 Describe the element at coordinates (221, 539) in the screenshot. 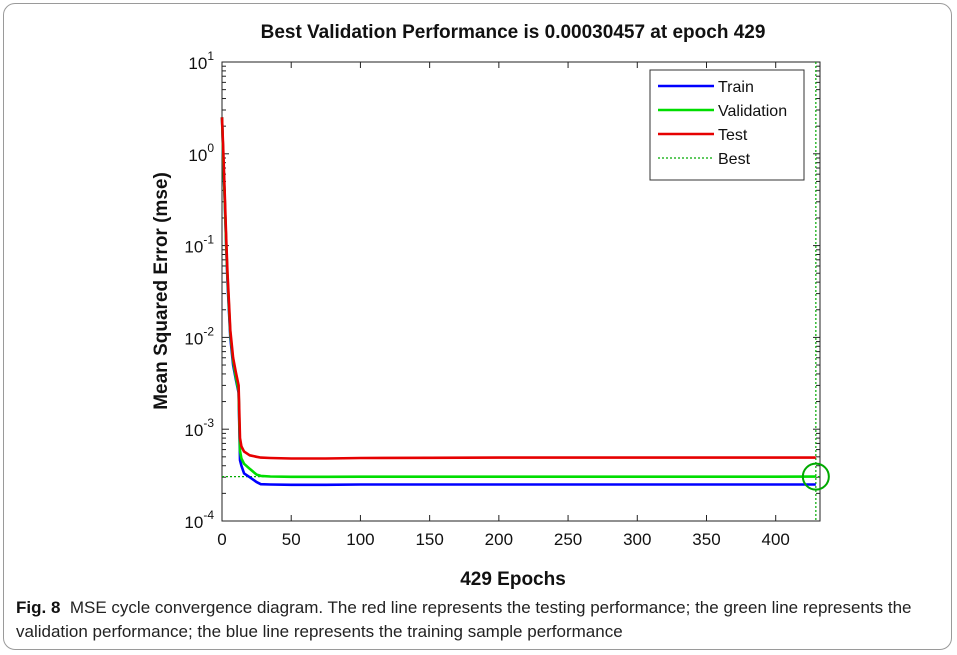

I see `x-tick-label: 0` at that location.